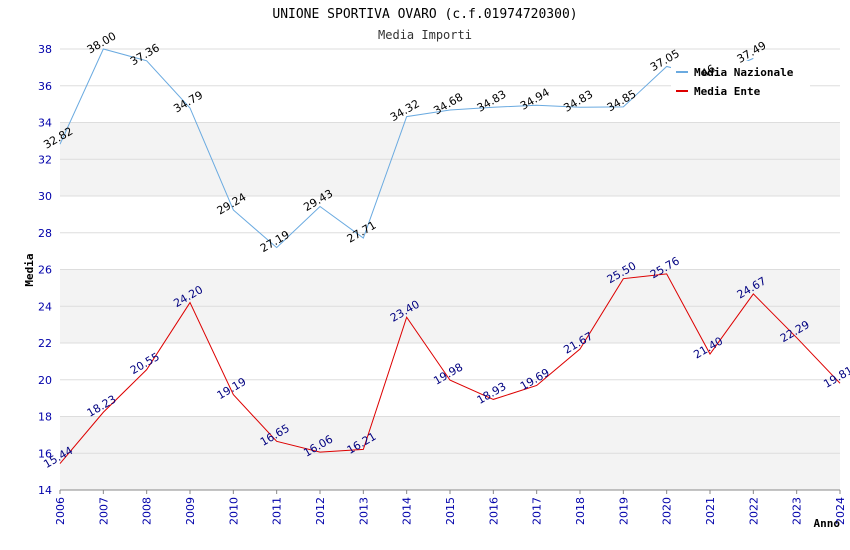  What do you see at coordinates (623, 511) in the screenshot?
I see `x-tick-label: 2019` at bounding box center [623, 511].